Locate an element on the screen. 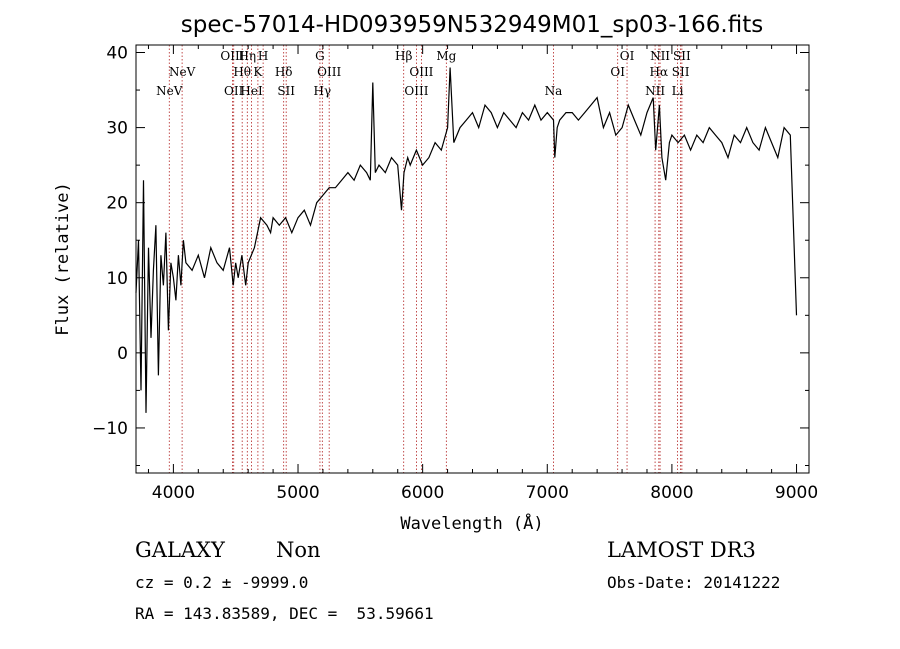  emission-line-label-16: OIII is located at coordinates (421, 72).